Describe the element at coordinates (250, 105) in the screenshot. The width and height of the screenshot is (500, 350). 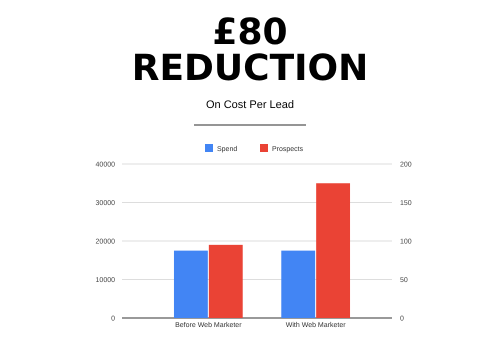
I see `chart-subtitle: On Cost Per Lead` at that location.